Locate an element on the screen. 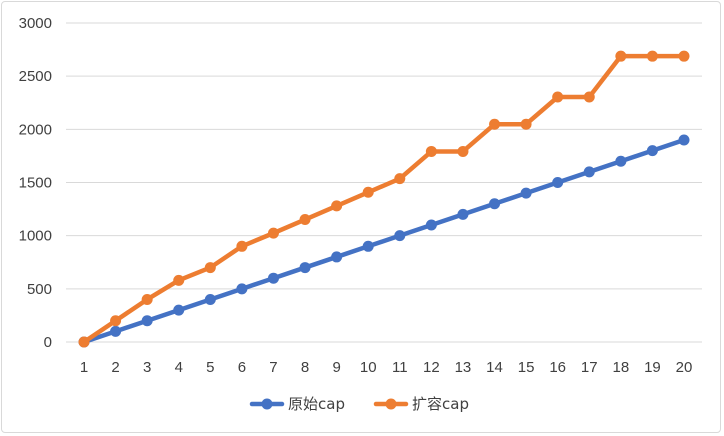 This screenshot has width=724, height=436. x-tick-label: 18 is located at coordinates (620, 367).